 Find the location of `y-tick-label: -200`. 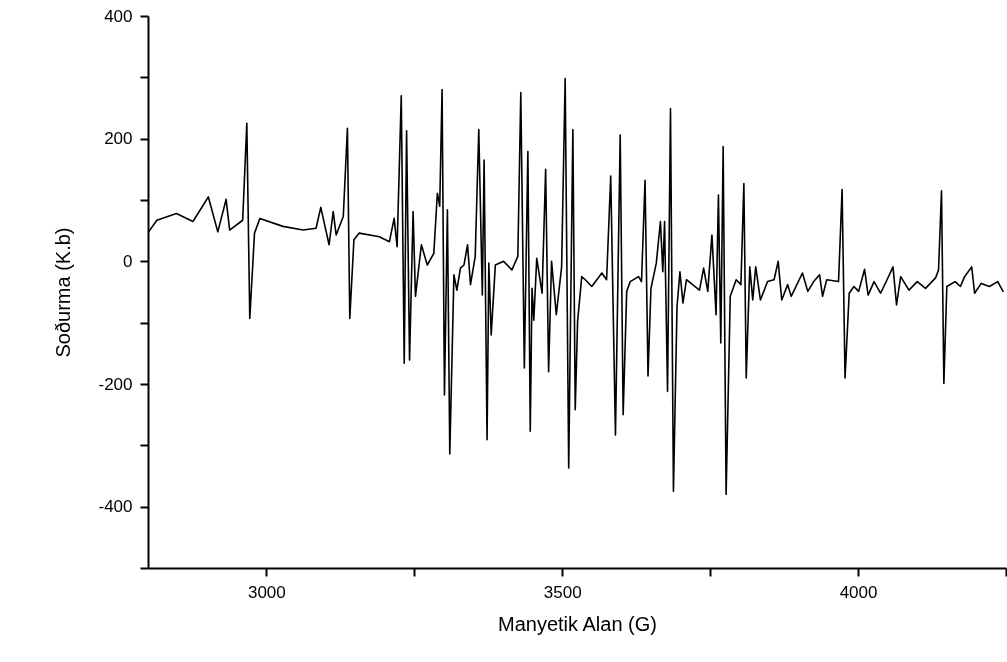

y-tick-label: -200 is located at coordinates (115, 384).